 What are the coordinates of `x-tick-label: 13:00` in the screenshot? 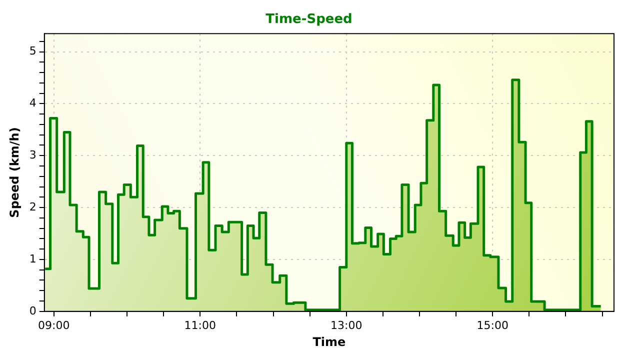 It's located at (346, 325).